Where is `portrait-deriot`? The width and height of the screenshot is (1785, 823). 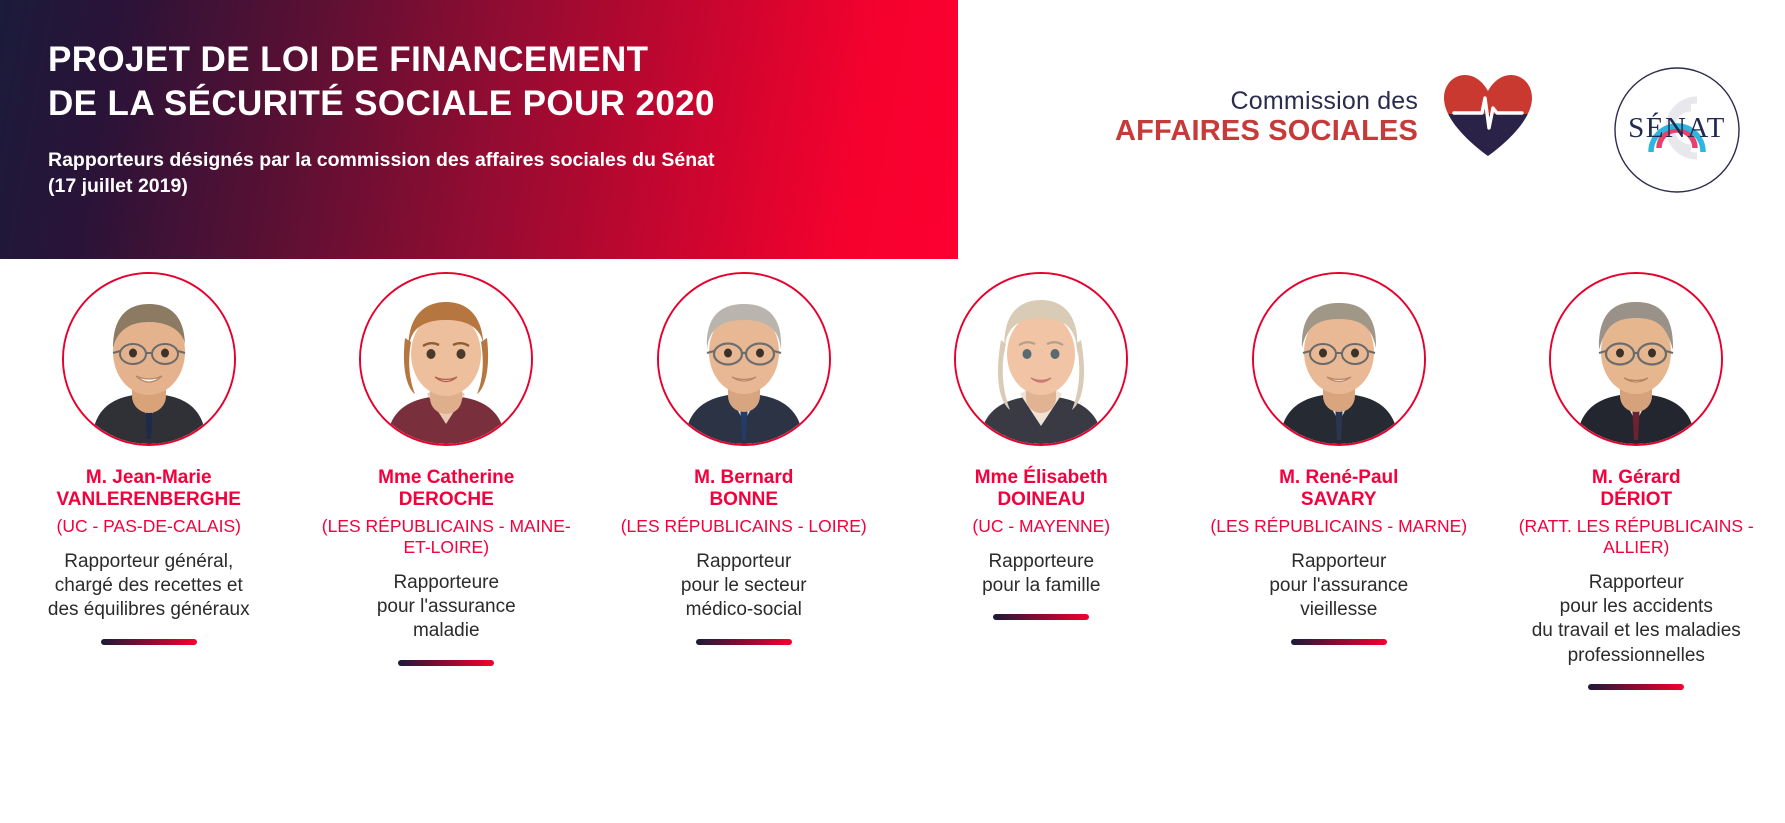
portrait-deriot is located at coordinates (1636, 359).